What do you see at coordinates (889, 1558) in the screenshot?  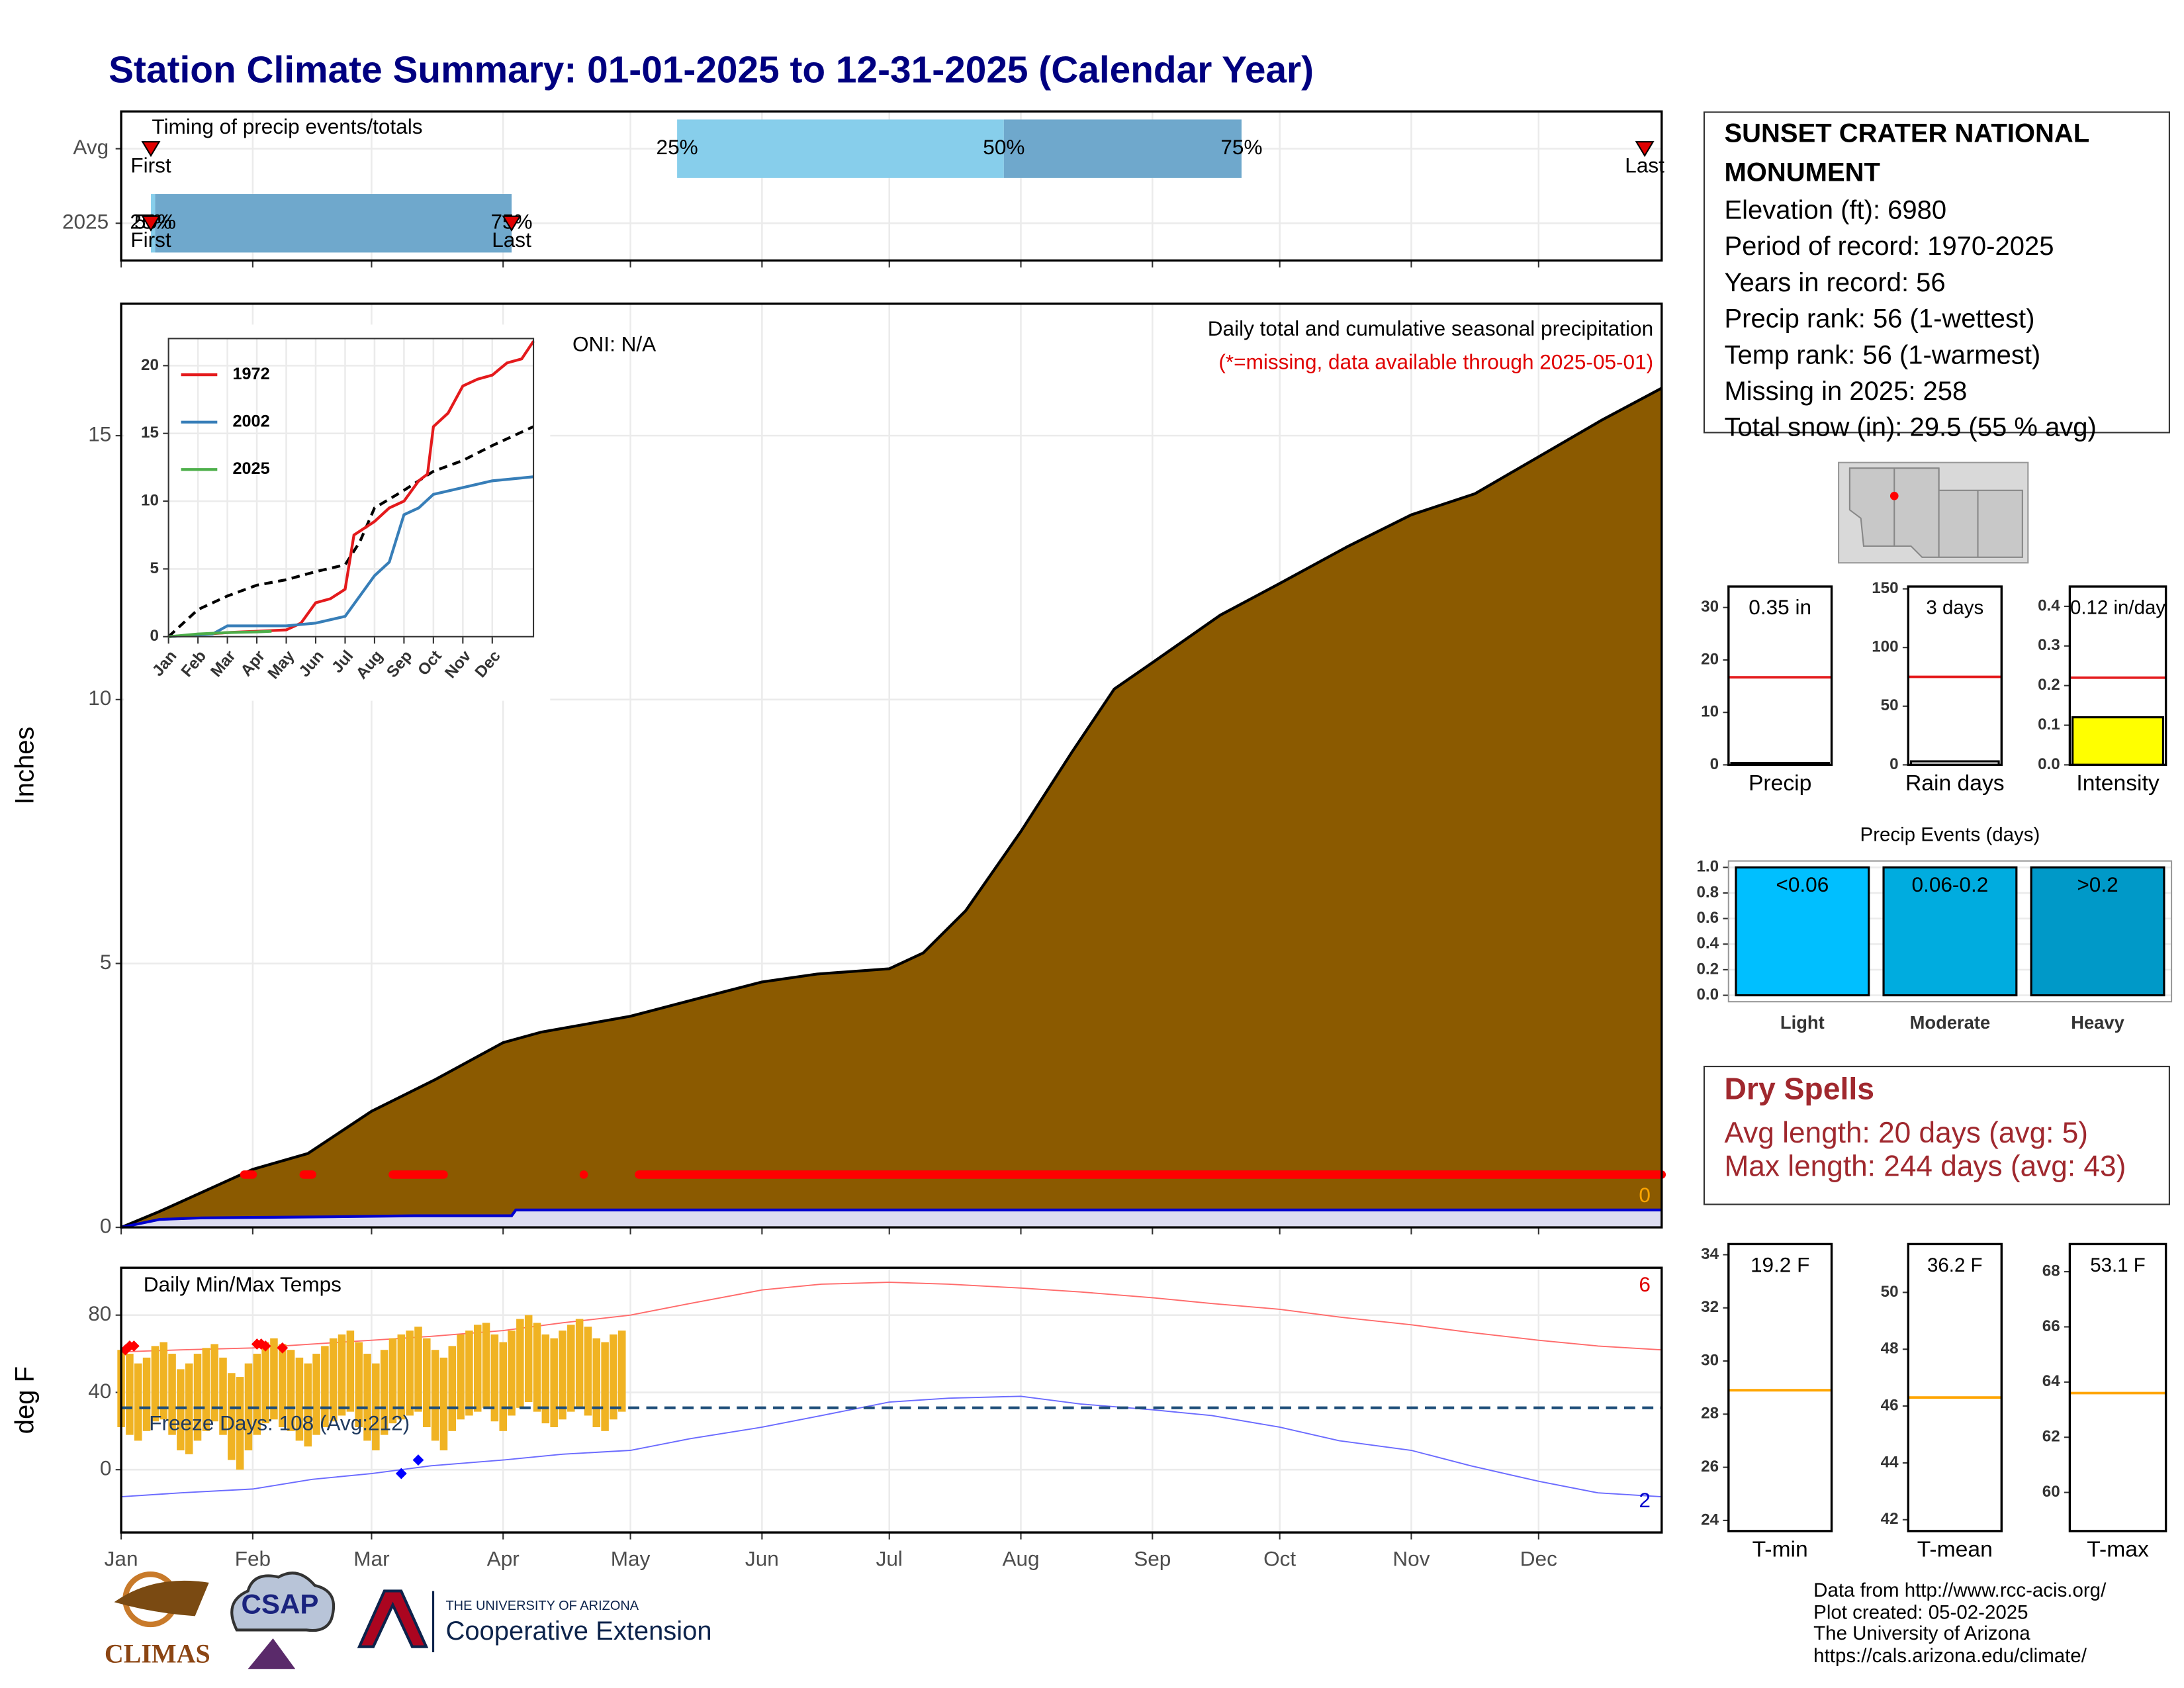 I see `x-tick-label: Jul` at bounding box center [889, 1558].